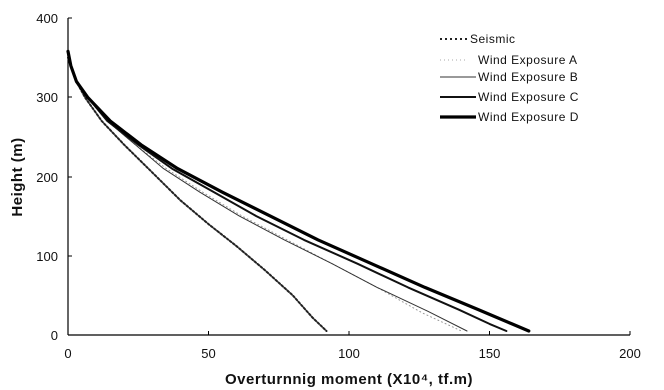  Describe the element at coordinates (17, 176) in the screenshot. I see `y-axis-title: Height (m)` at that location.